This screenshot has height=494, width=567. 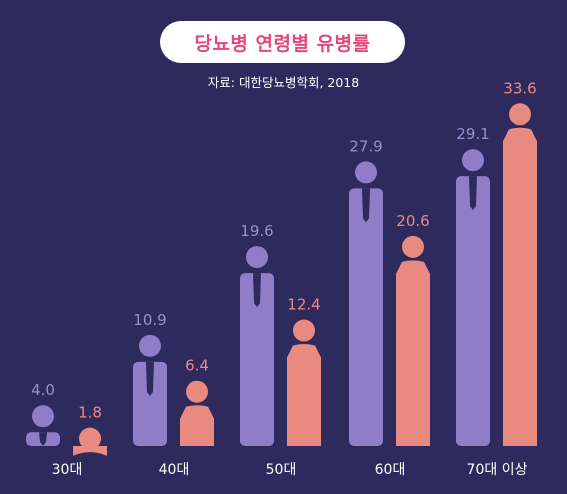 What do you see at coordinates (303, 305) in the screenshot?
I see `female-value-label: 12.4` at bounding box center [303, 305].